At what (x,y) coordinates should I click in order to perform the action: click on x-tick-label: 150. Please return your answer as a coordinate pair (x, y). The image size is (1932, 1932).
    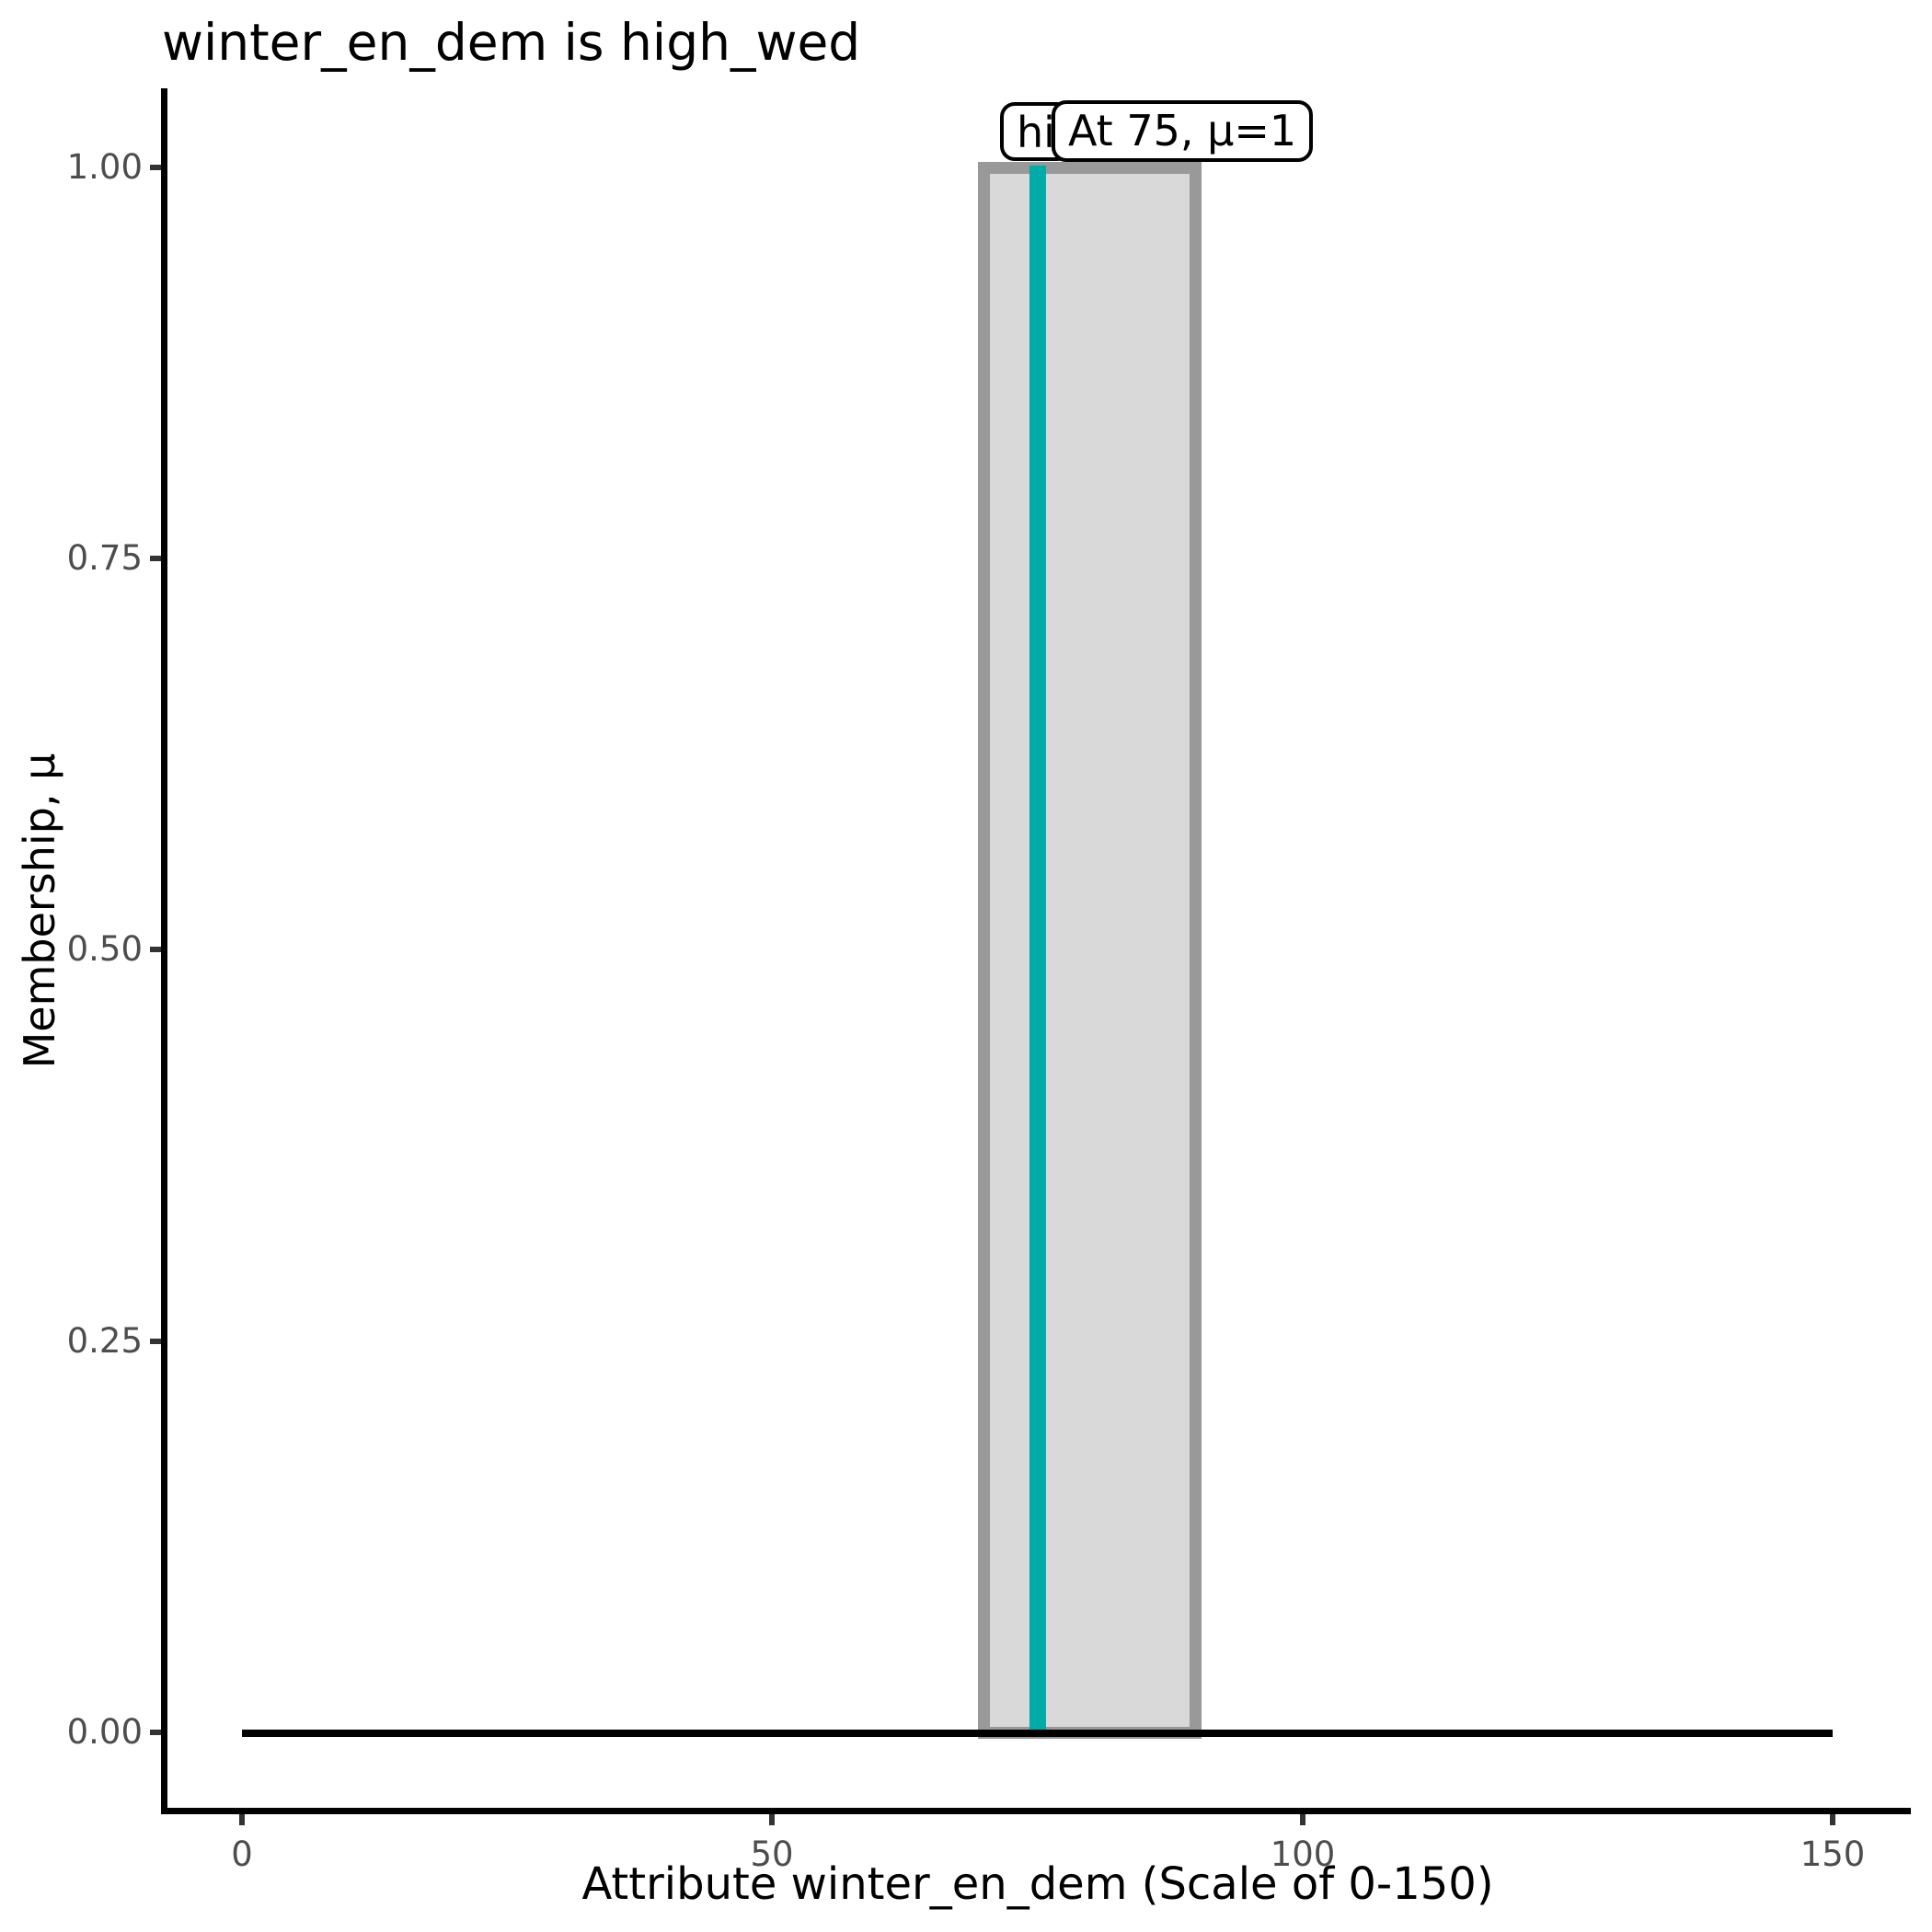
    Looking at the image, I should click on (1833, 1854).